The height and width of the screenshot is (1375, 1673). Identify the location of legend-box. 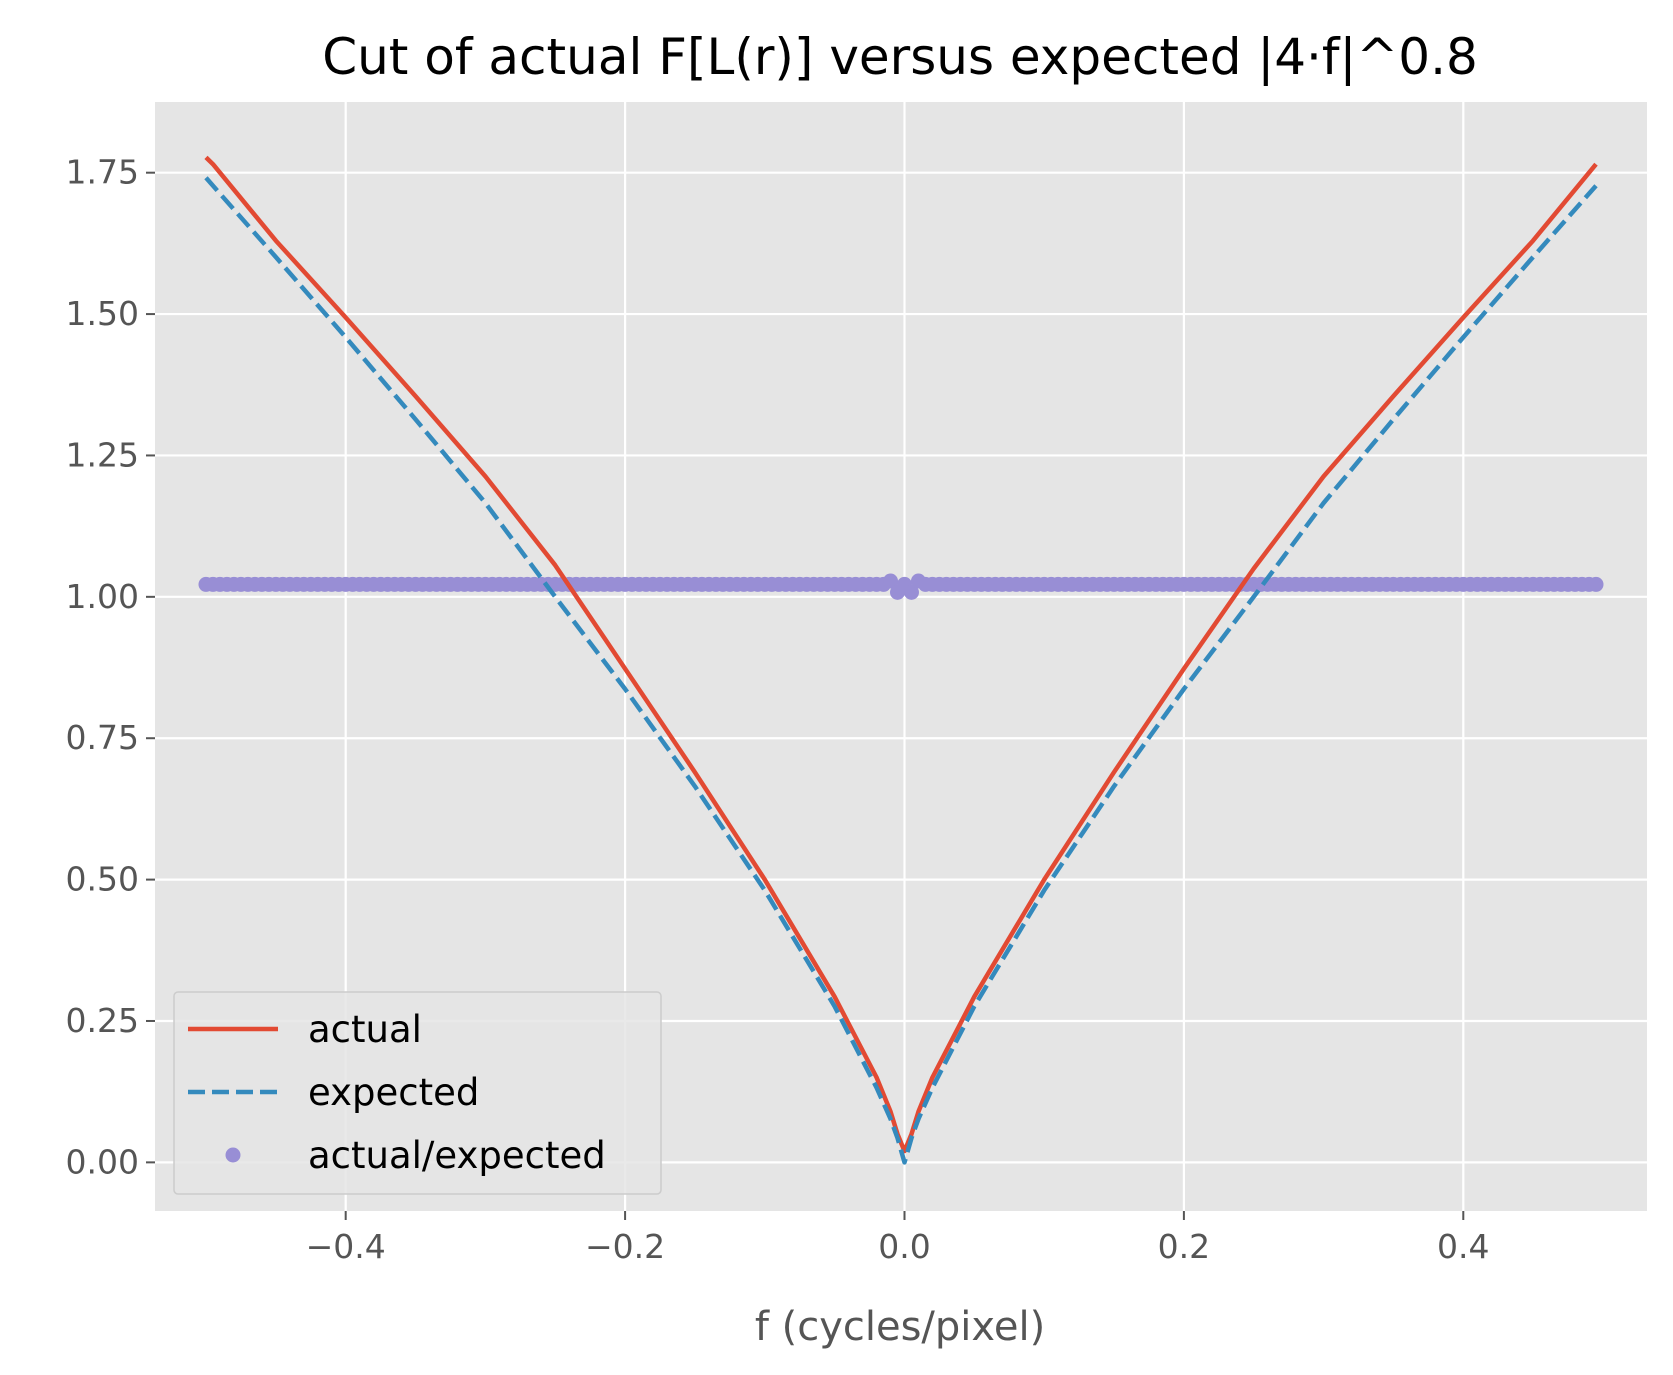
(417, 1093).